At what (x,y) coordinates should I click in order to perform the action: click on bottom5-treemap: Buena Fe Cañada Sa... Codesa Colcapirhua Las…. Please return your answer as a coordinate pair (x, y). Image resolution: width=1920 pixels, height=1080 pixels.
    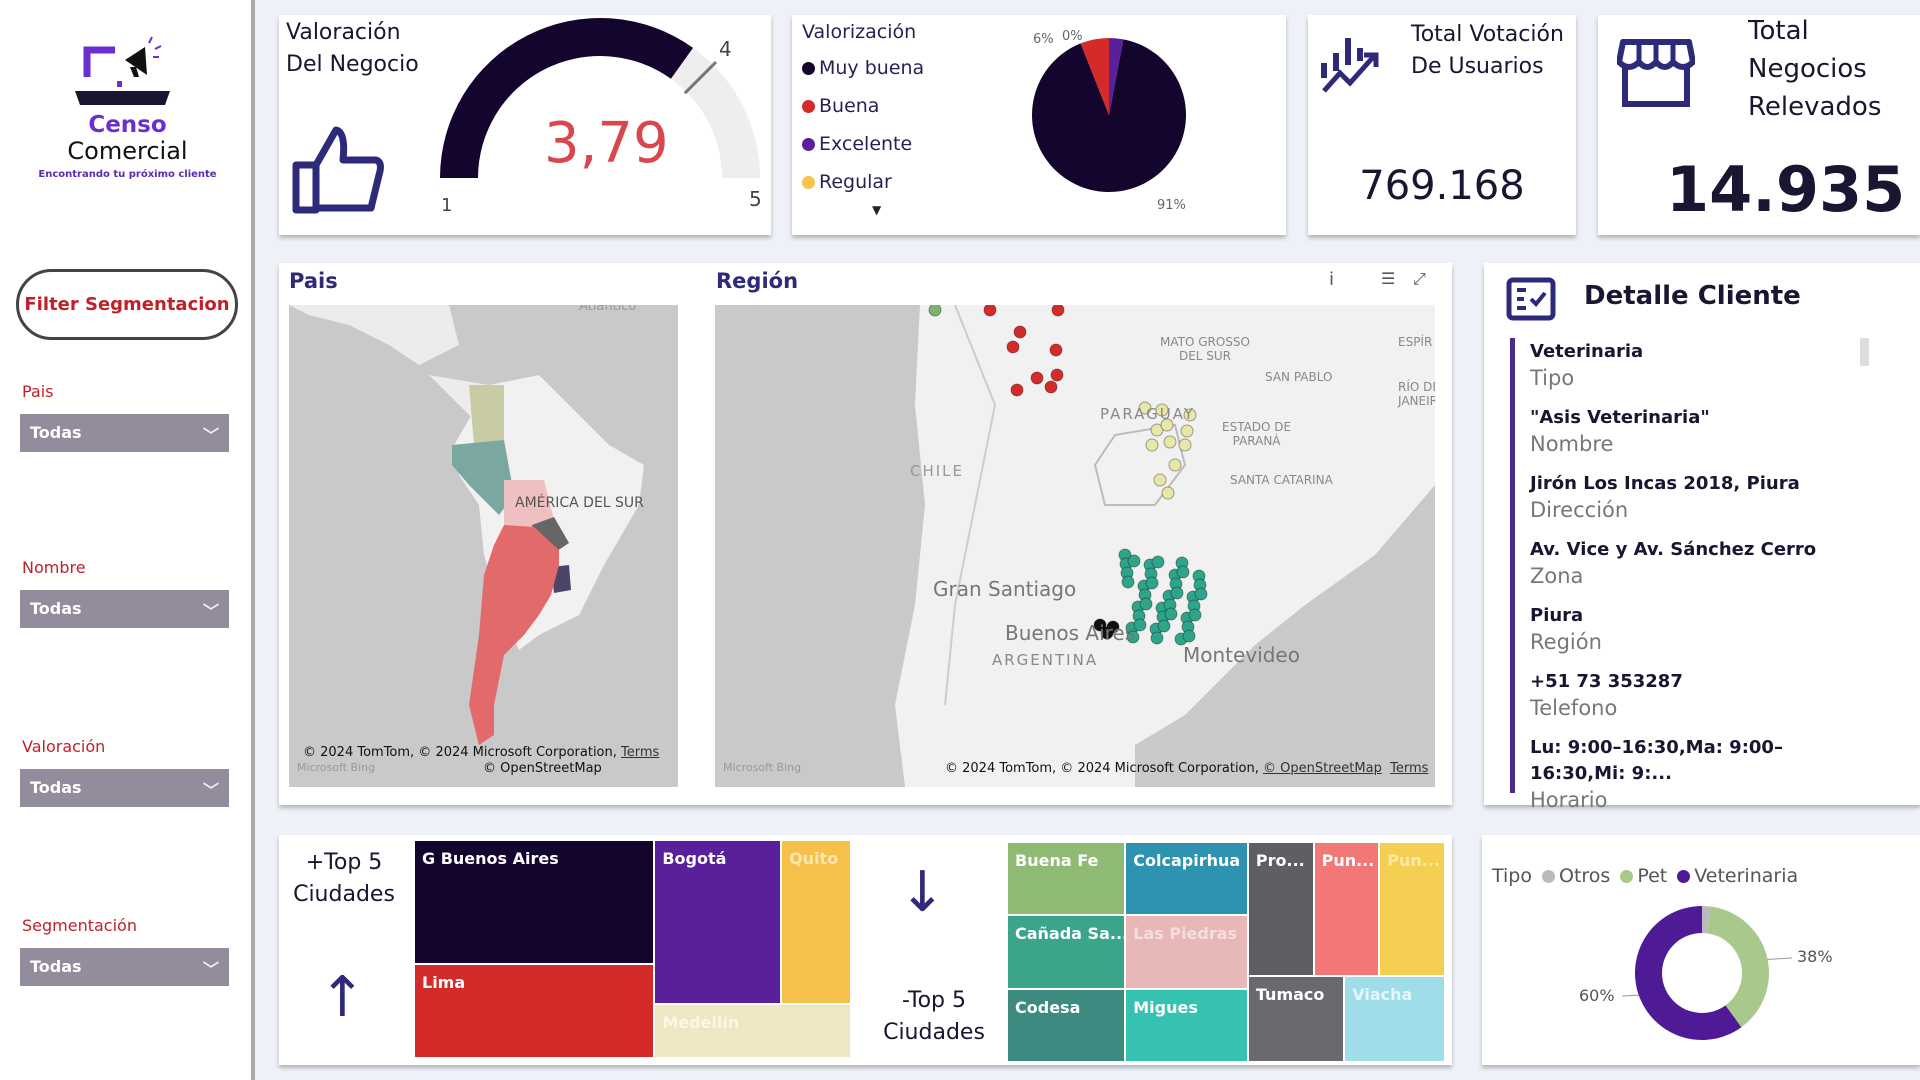
    Looking at the image, I should click on (1226, 952).